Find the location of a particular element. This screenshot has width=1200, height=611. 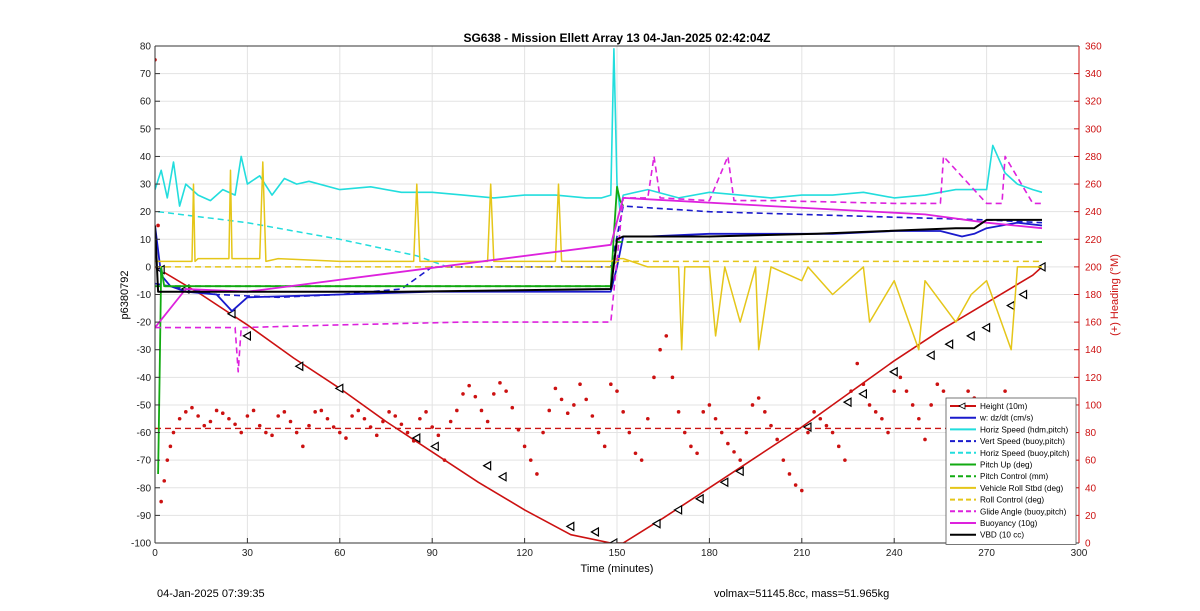

y-tick-label-left: -40 is located at coordinates (144, 378).